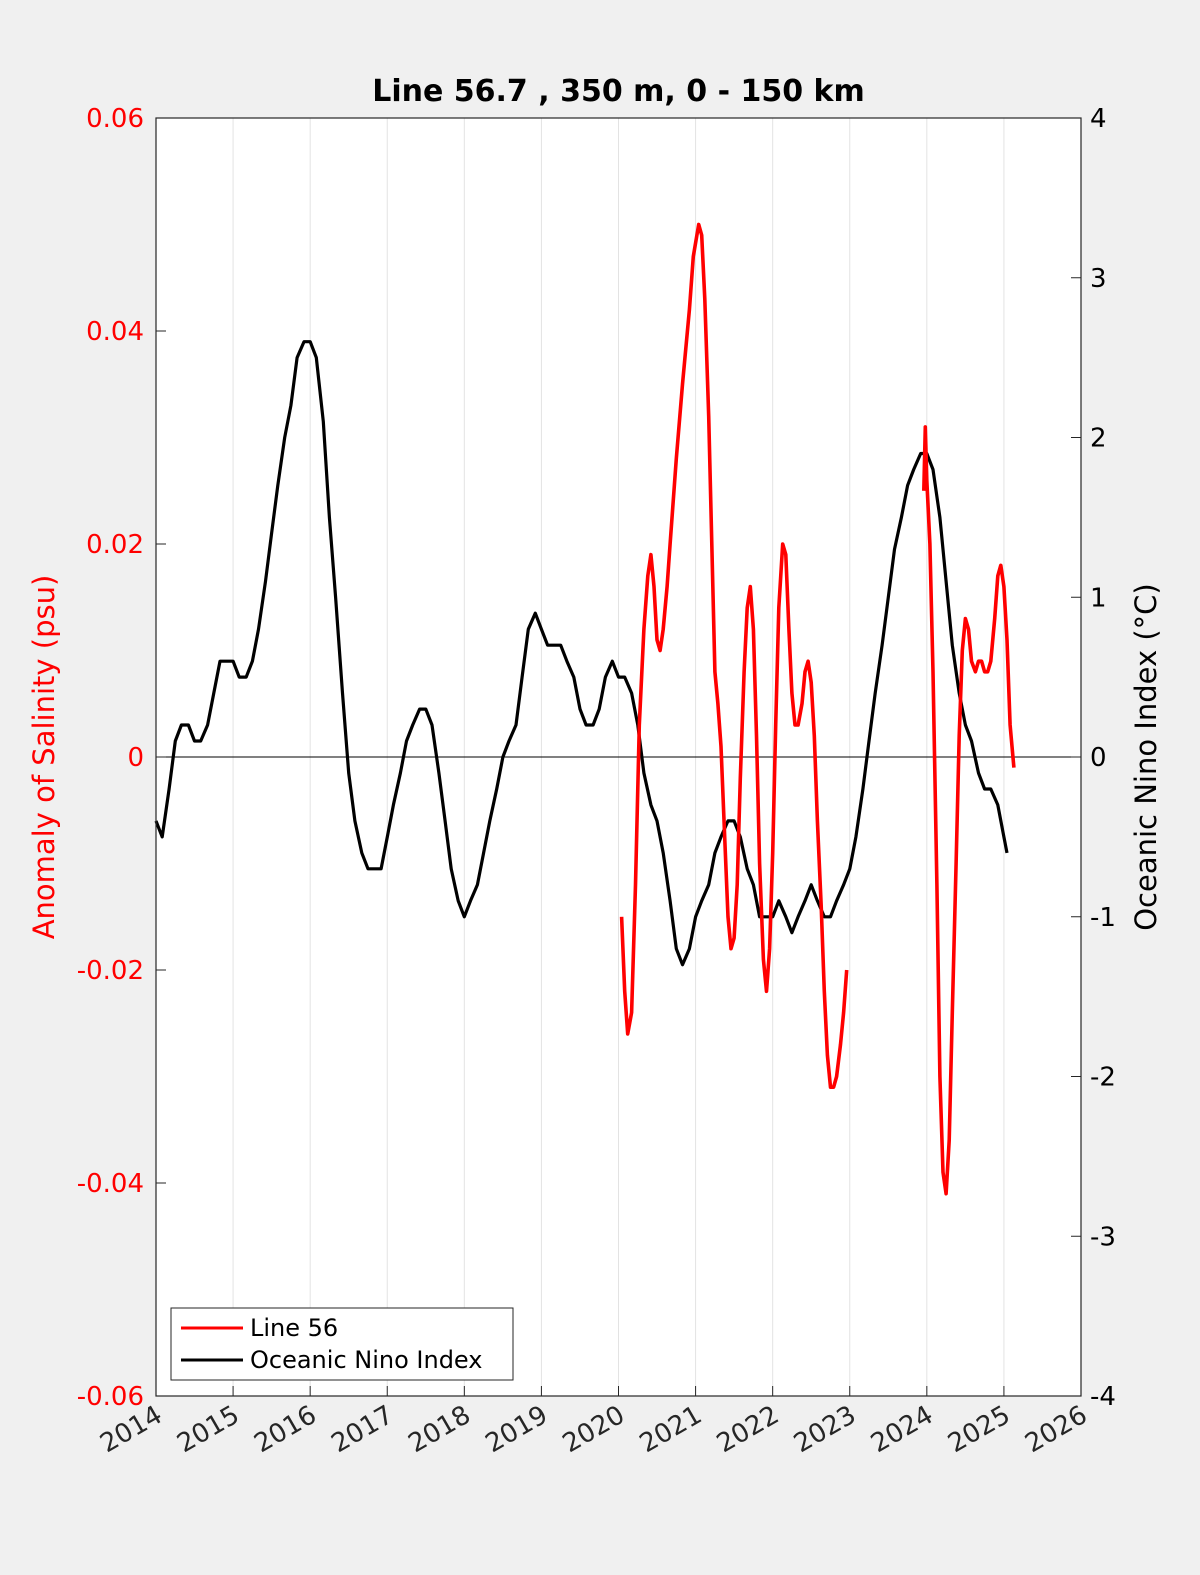  Describe the element at coordinates (110, 1184) in the screenshot. I see `y-left-tick-label--0.04: -0.04` at that location.